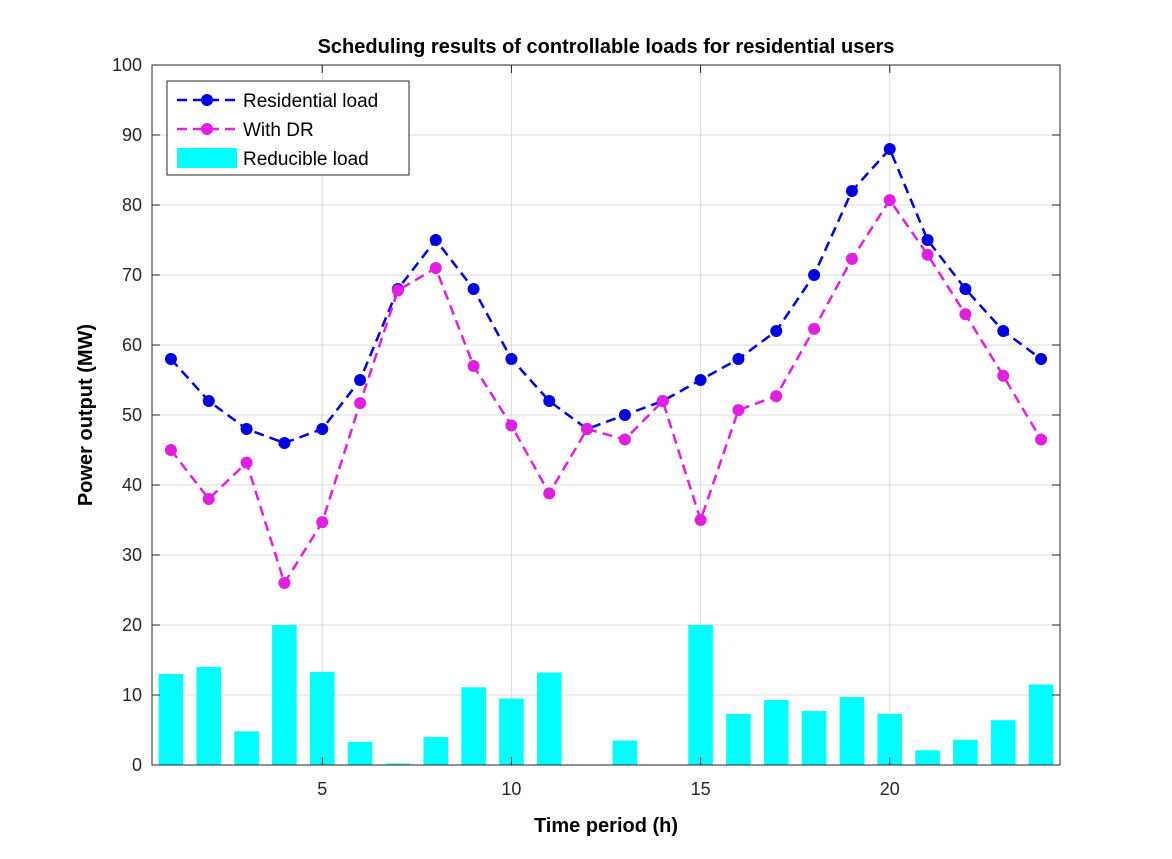 The height and width of the screenshot is (859, 1172). What do you see at coordinates (132, 555) in the screenshot?
I see `y-tick-label: 30` at bounding box center [132, 555].